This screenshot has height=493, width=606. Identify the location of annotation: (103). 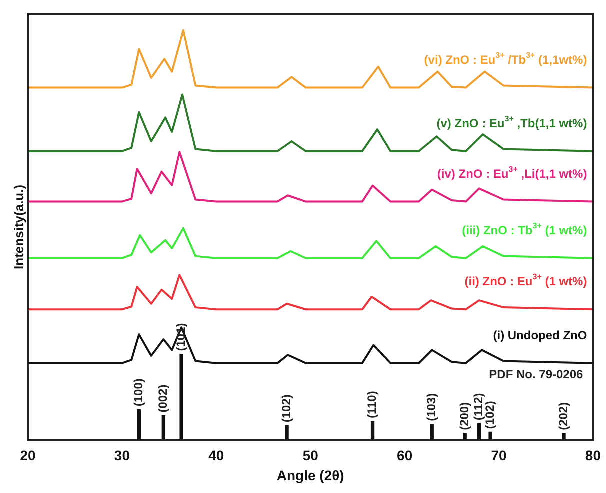
(431, 407).